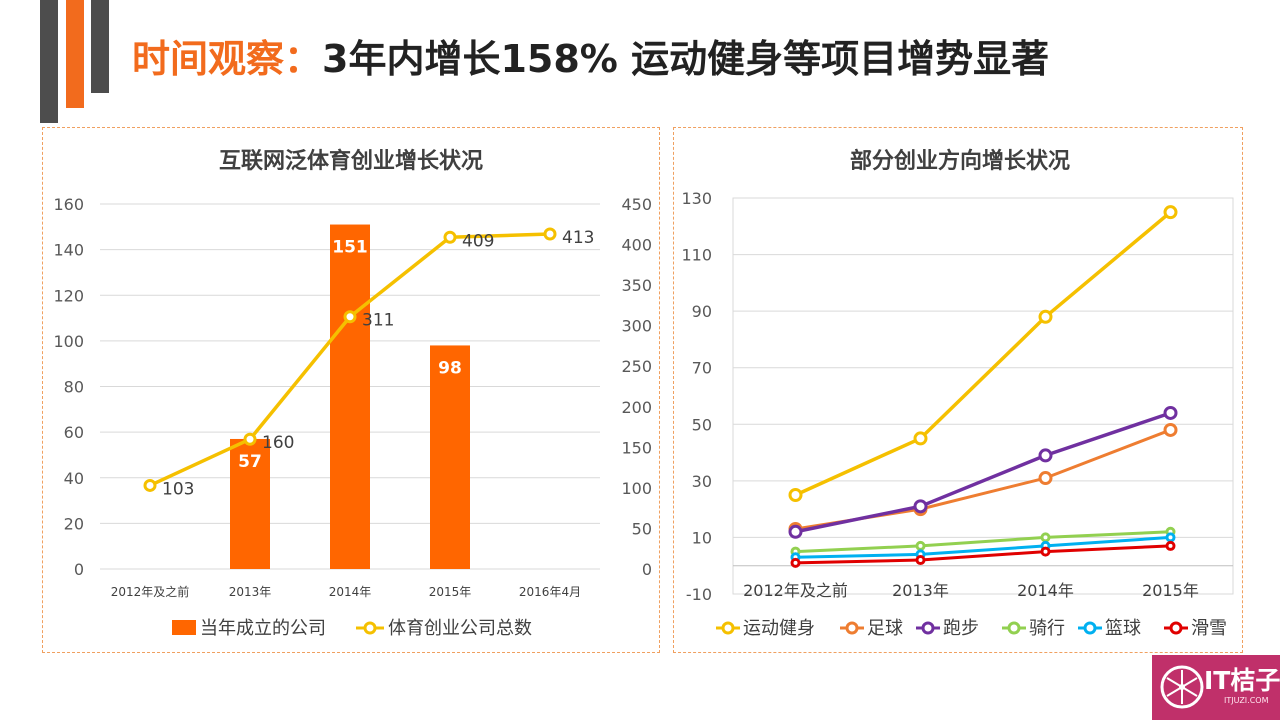 The height and width of the screenshot is (720, 1280). What do you see at coordinates (74, 523) in the screenshot?
I see `y-left-tick-label: 20` at bounding box center [74, 523].